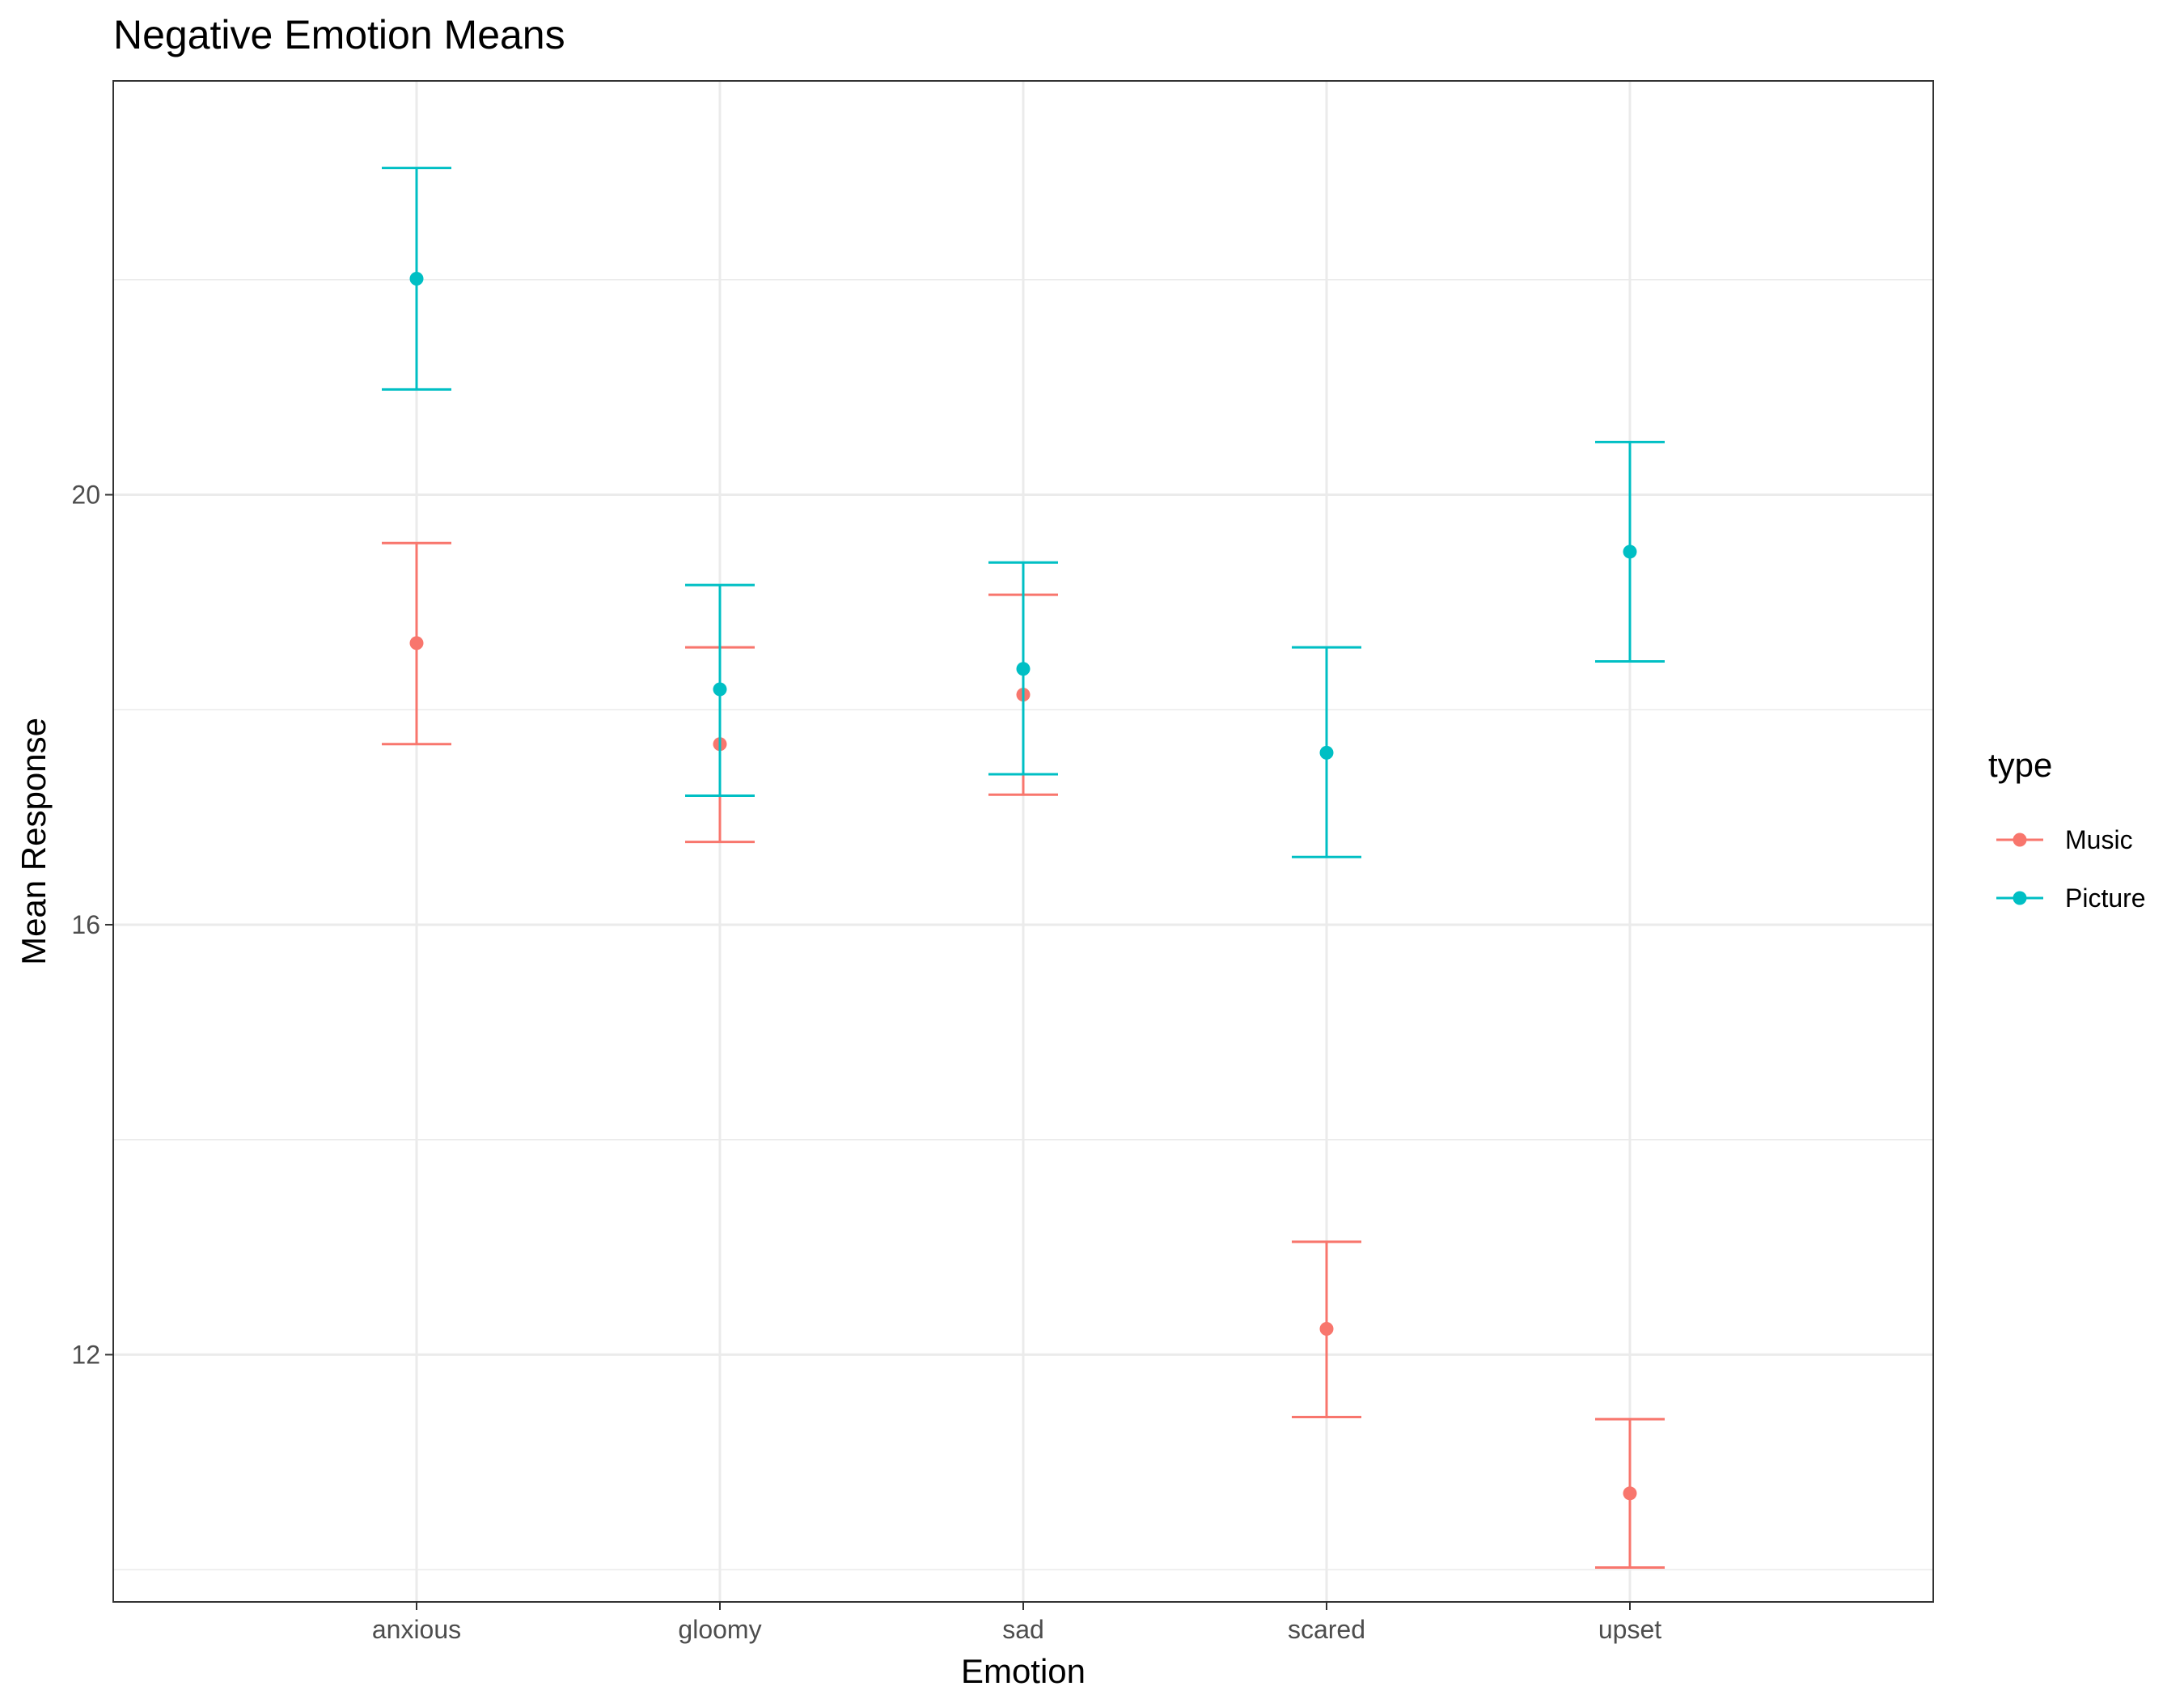  Describe the element at coordinates (85, 924) in the screenshot. I see `y-tick-label: 16` at that location.